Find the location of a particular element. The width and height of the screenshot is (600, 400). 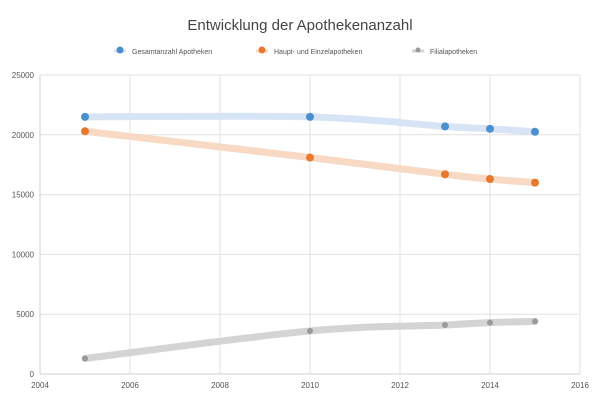

x-tick-label: 2008 is located at coordinates (220, 385).